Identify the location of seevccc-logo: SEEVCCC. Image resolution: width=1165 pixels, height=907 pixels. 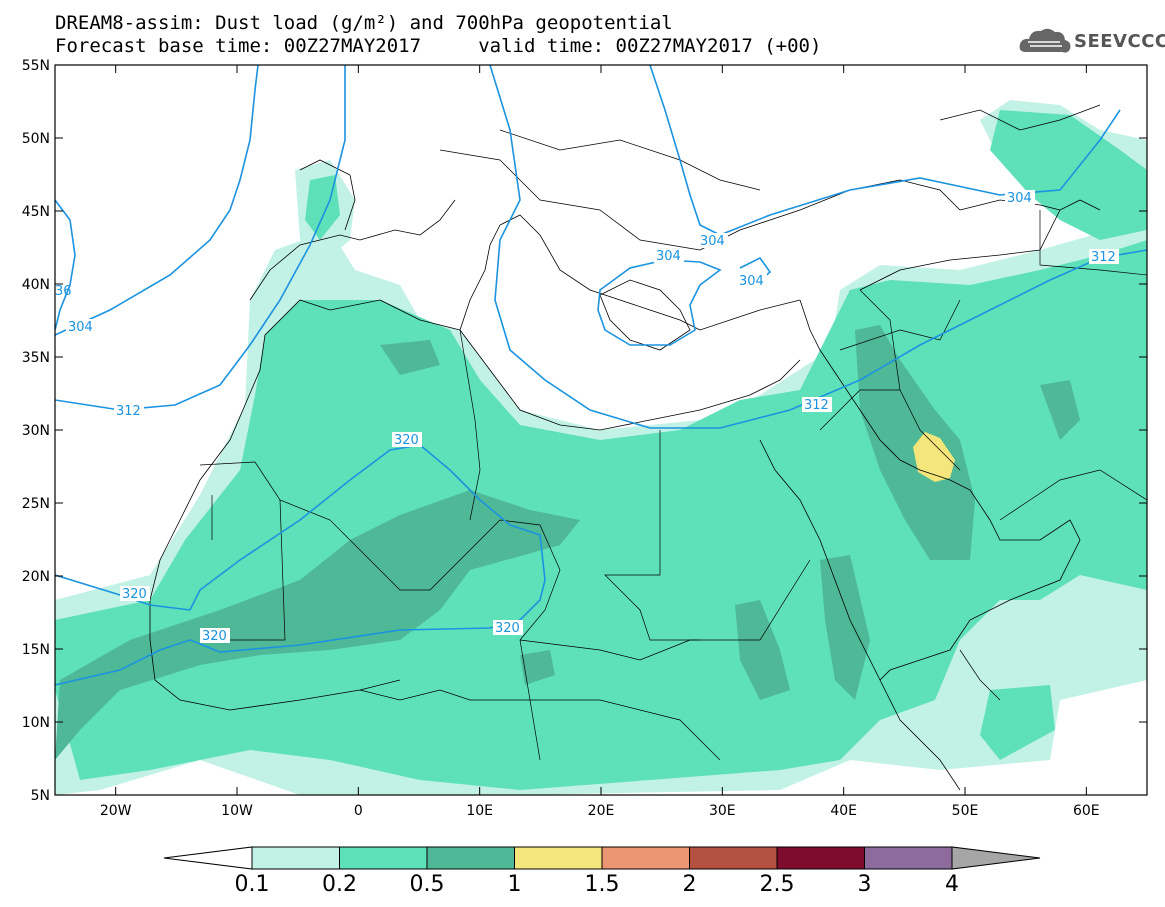
(1091, 41).